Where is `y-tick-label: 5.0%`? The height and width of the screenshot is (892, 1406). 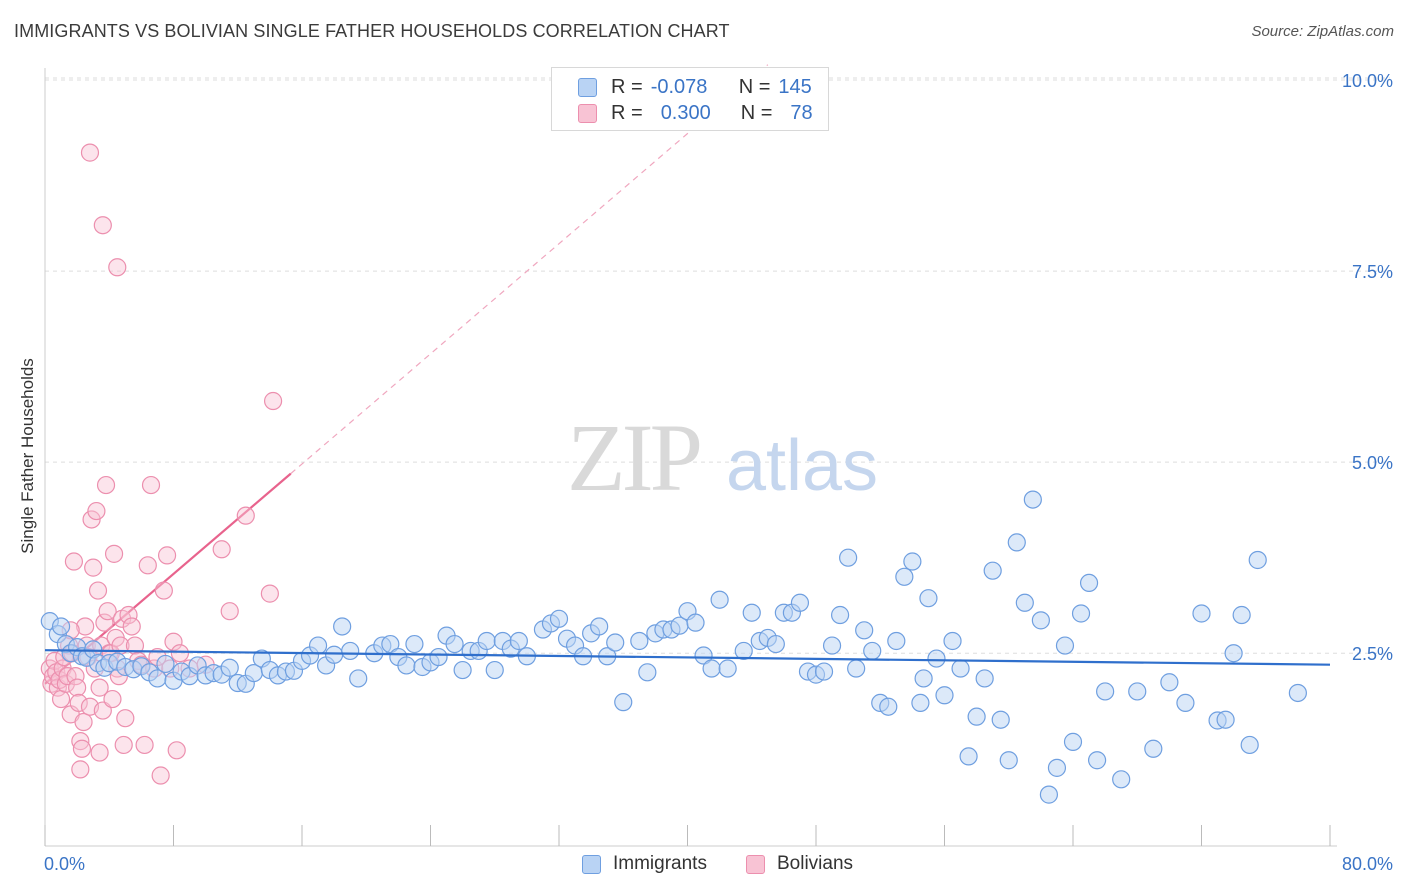
y-tick-label: 5.0% is located at coordinates (1372, 463).